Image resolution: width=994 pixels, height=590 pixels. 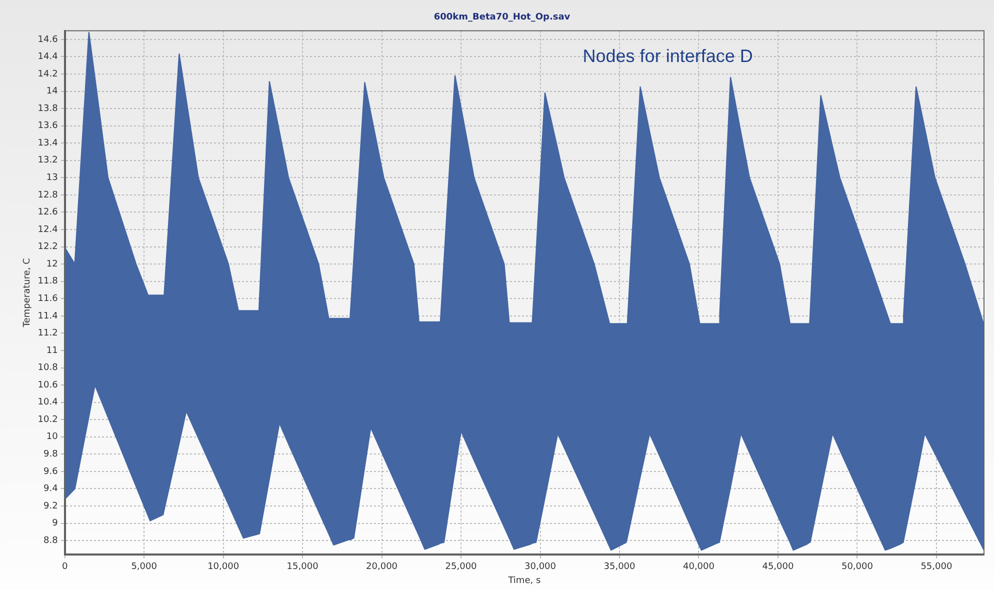 I want to click on y-tick-label: 8.8, so click(x=51, y=541).